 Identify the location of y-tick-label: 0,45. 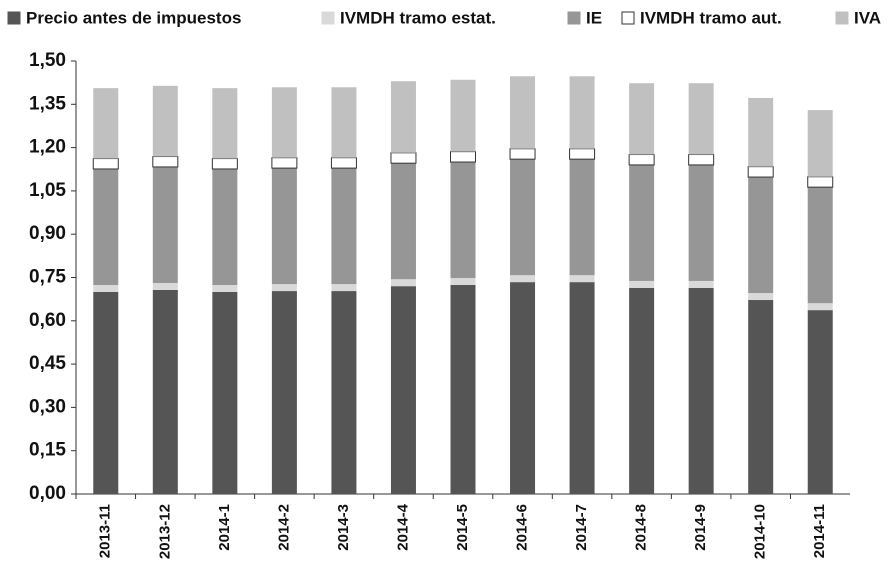
(47, 363).